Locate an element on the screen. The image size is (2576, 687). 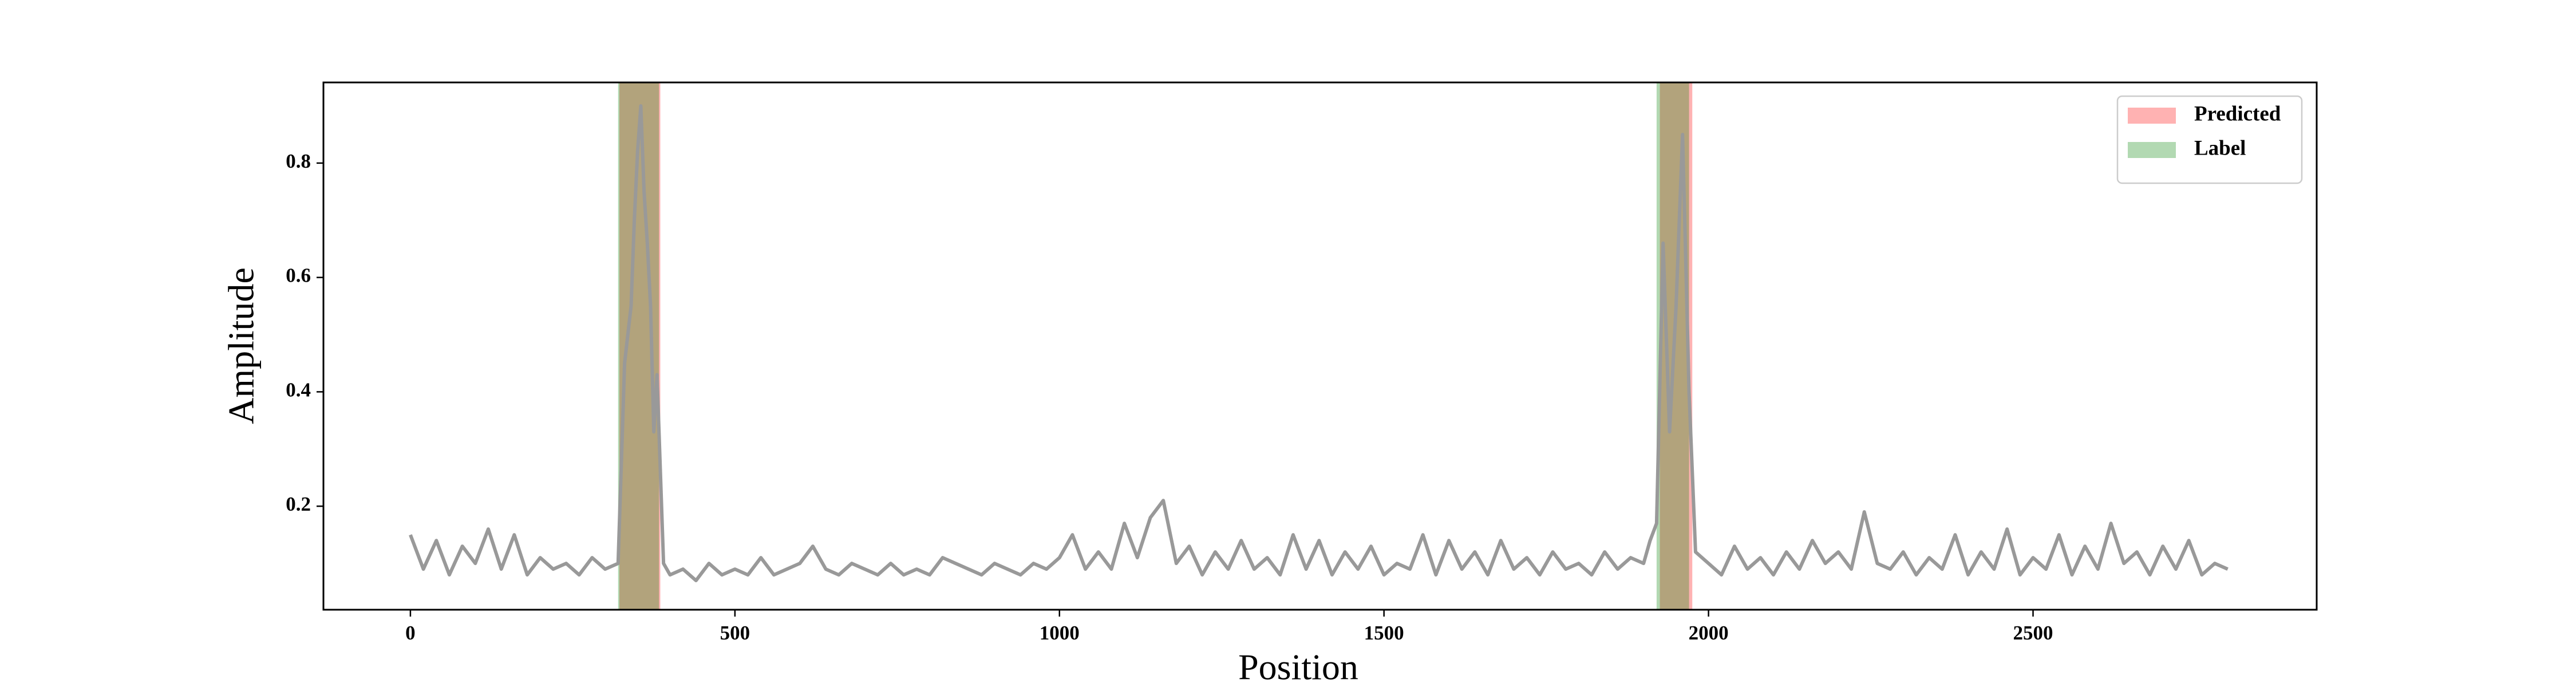
x-tick-label: 0 is located at coordinates (410, 633).